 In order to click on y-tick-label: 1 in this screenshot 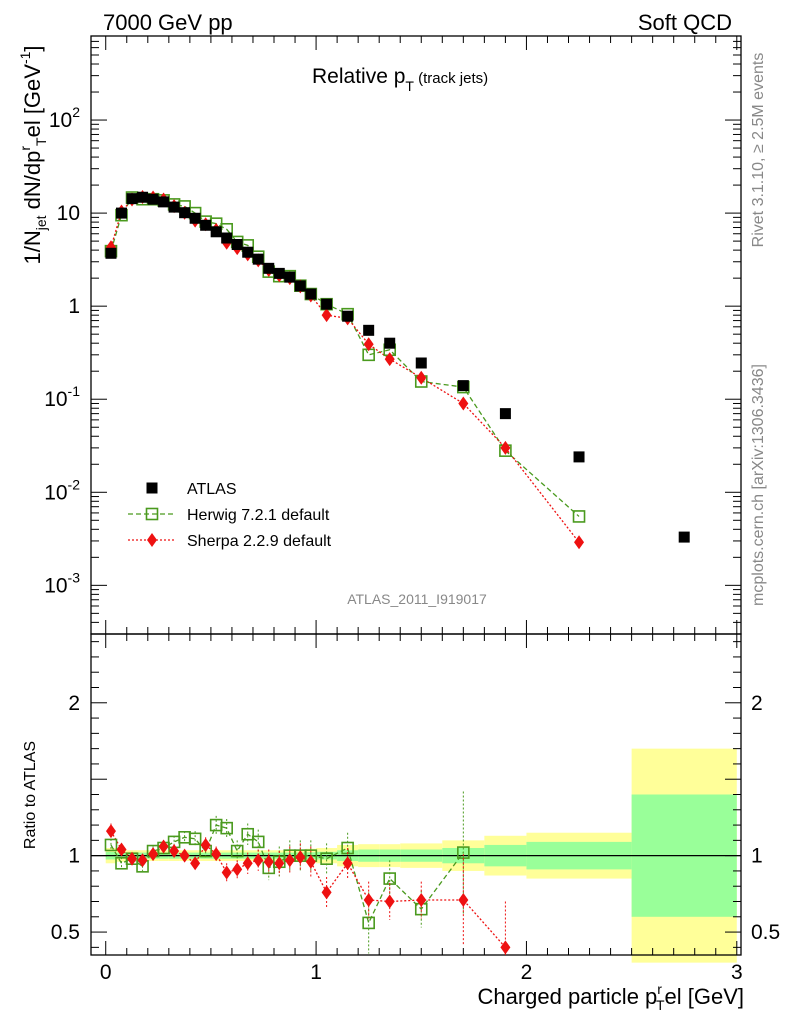, I will do `click(74, 306)`.